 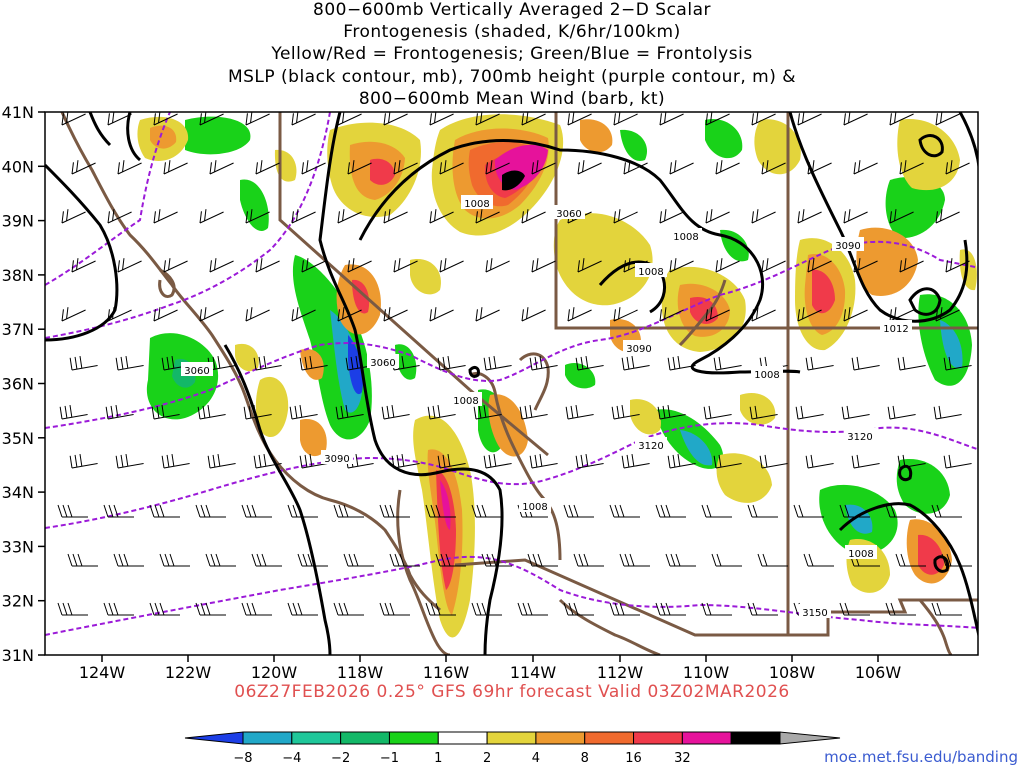 I want to click on mslp-label: 1012, so click(x=896, y=327).